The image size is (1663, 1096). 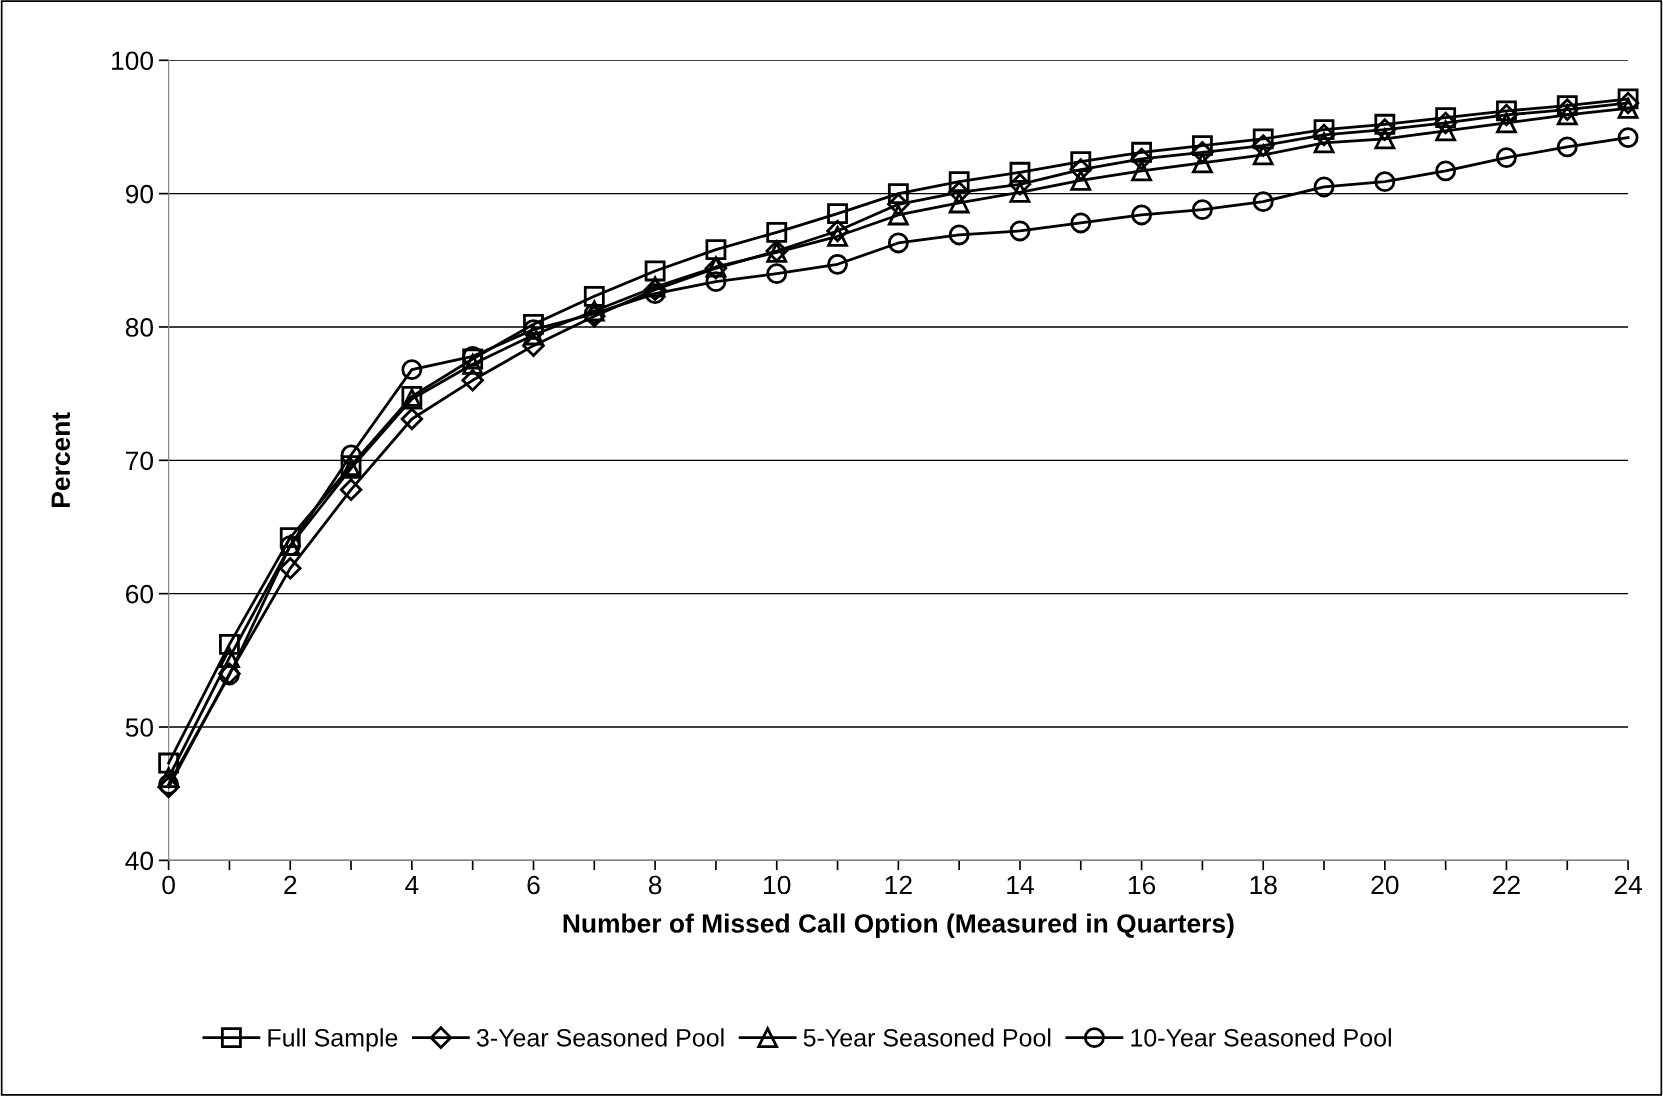 What do you see at coordinates (1385, 885) in the screenshot?
I see `x-tick-label: 20` at bounding box center [1385, 885].